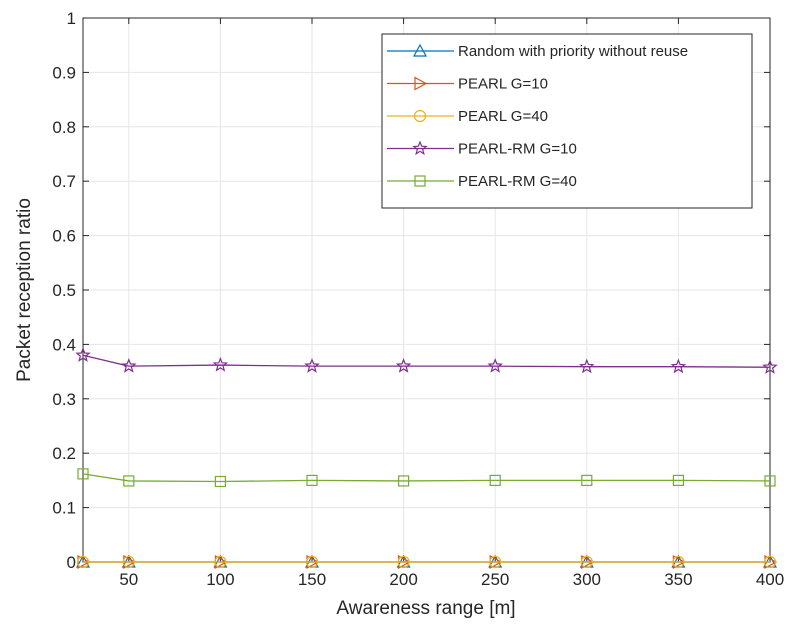  I want to click on y-tick-label: 0.4, so click(64, 344).